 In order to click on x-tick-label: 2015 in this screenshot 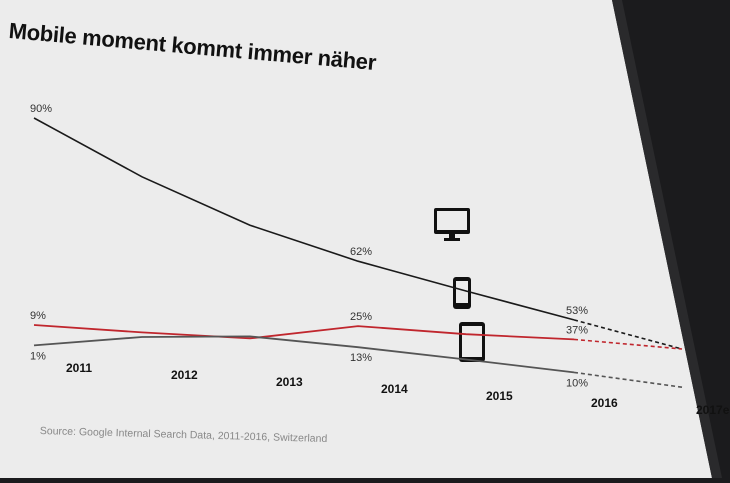, I will do `click(499, 396)`.